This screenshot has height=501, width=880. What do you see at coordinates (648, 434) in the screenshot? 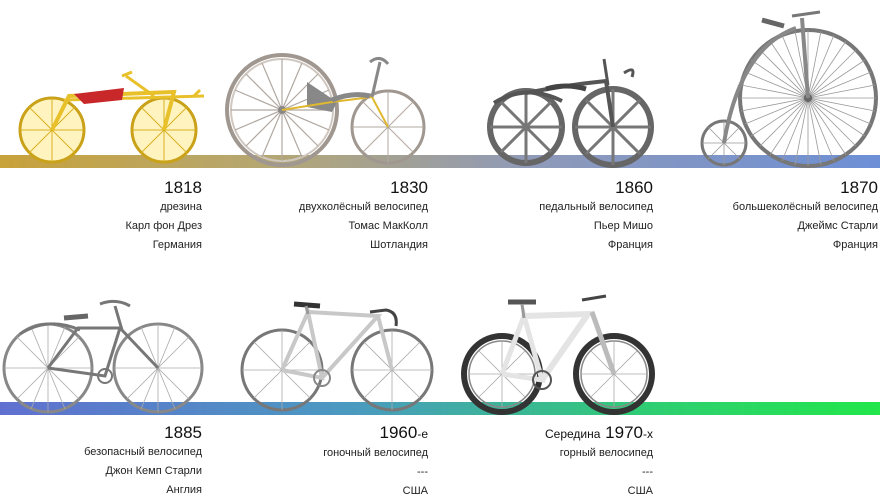
I see `year-suffix: -х` at bounding box center [648, 434].